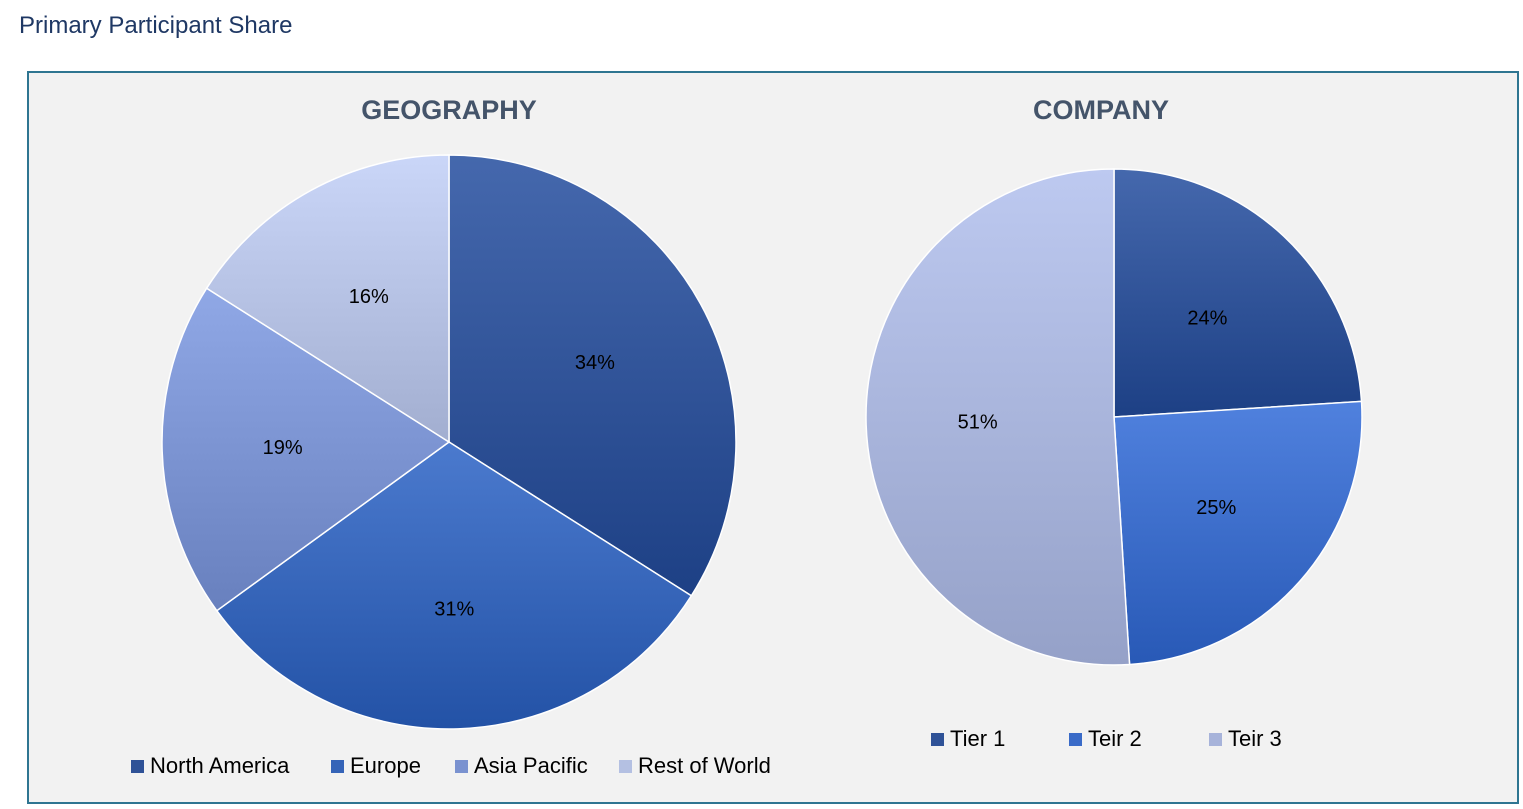 The image size is (1523, 809). I want to click on geography-slice-label-rest-of-world: 16%, so click(369, 297).